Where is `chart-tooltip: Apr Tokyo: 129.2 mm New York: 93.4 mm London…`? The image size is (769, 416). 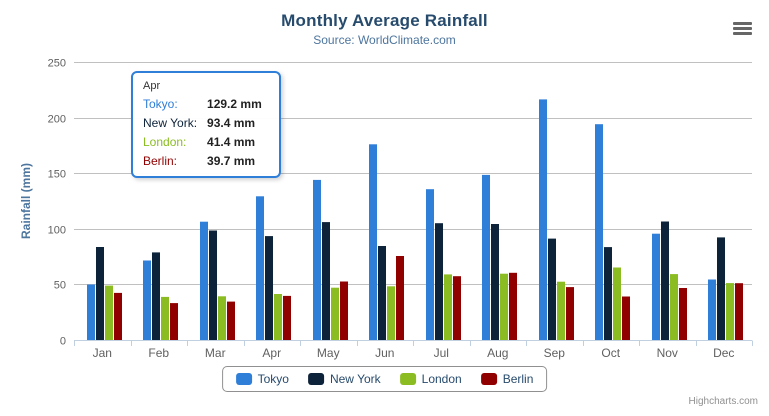
chart-tooltip: Apr Tokyo: 129.2 mm New York: 93.4 mm London… is located at coordinates (206, 124).